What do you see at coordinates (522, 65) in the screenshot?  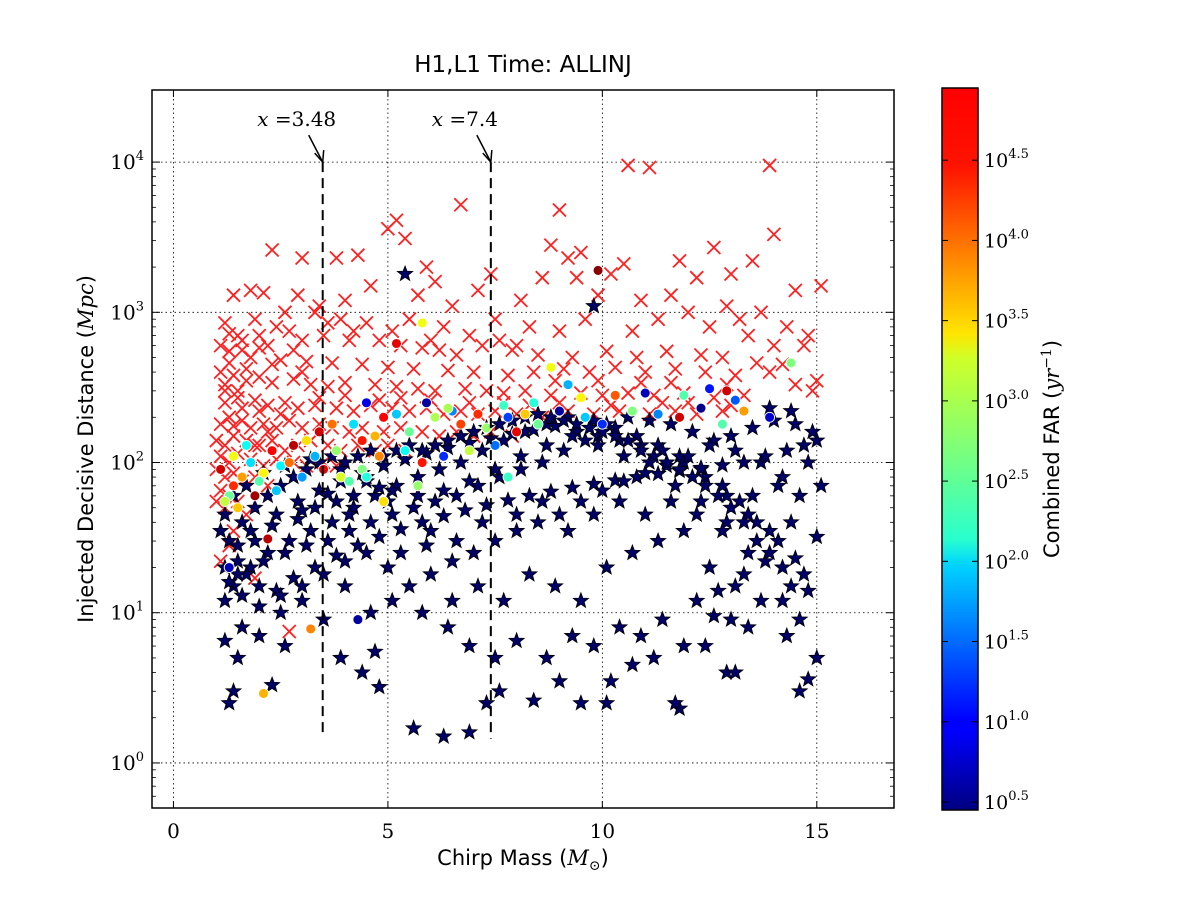 I see `chart-title: H1,L1 Time: ALLINJ` at bounding box center [522, 65].